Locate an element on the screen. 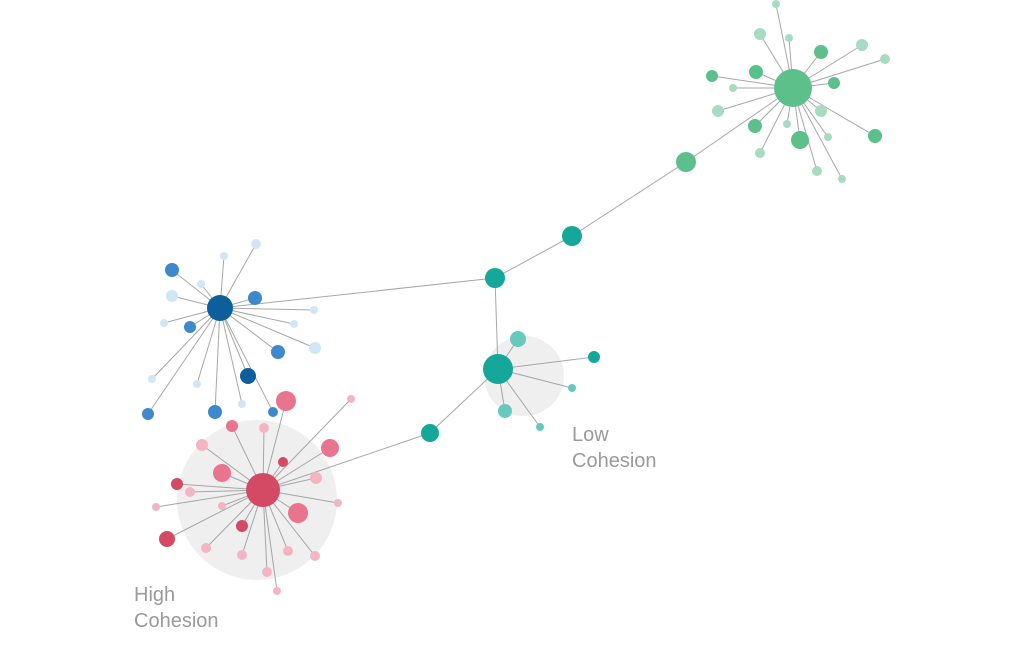 This screenshot has width=1024, height=666. blue-hub-node is located at coordinates (220, 308).